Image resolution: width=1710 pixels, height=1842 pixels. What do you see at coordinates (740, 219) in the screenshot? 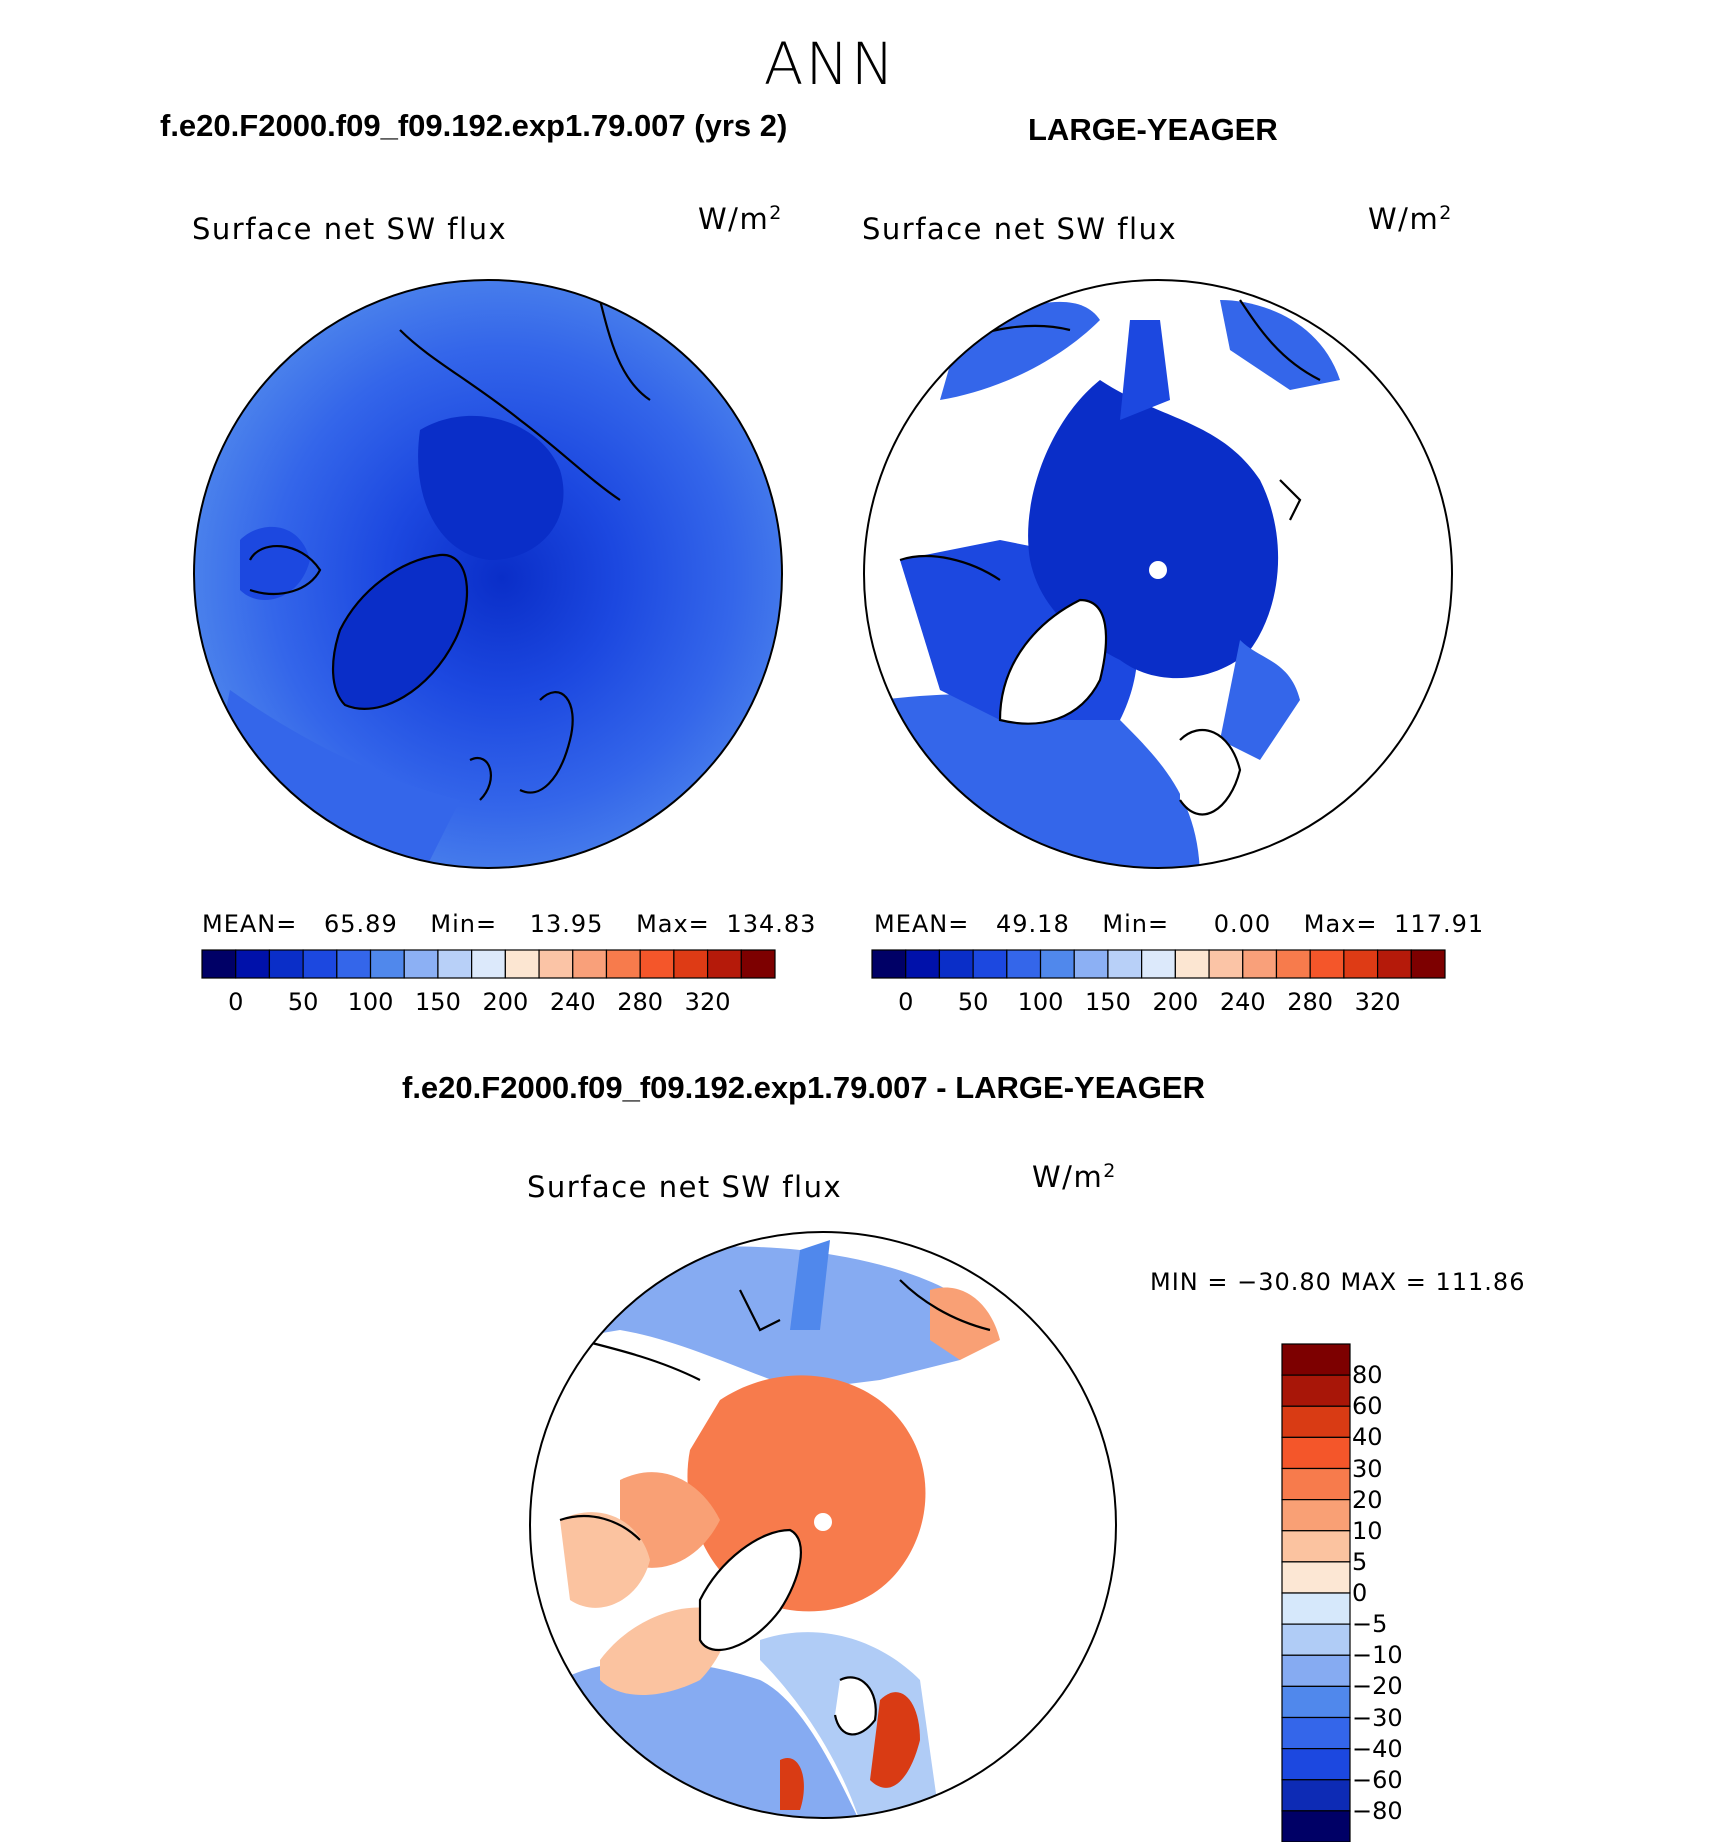
I see `panel1-units: W/m2` at bounding box center [740, 219].